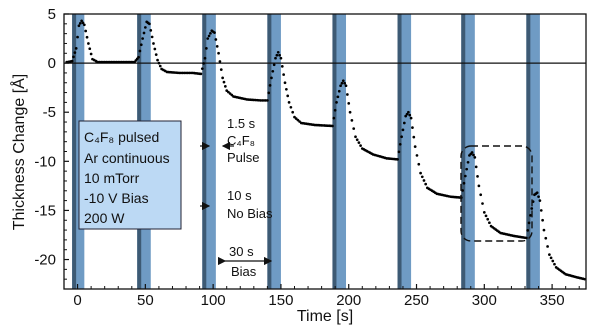 Image resolution: width=594 pixels, height=327 pixels. What do you see at coordinates (45, 210) in the screenshot?
I see `y-tick-label: -15` at bounding box center [45, 210].